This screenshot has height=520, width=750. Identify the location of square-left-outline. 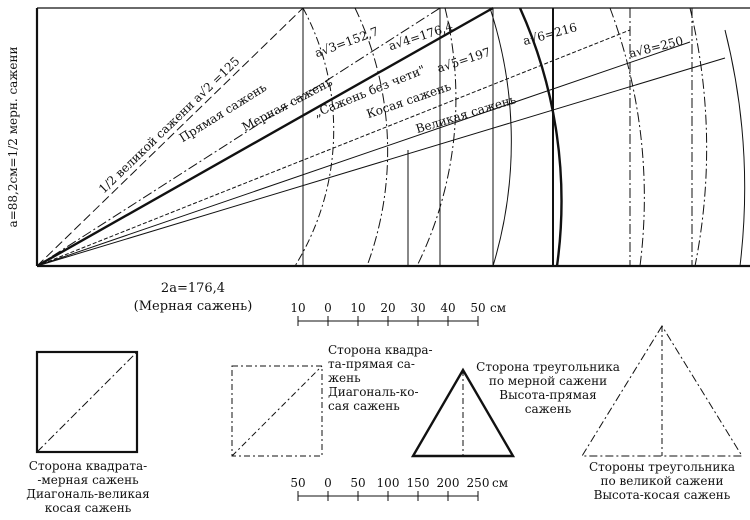
(87, 402).